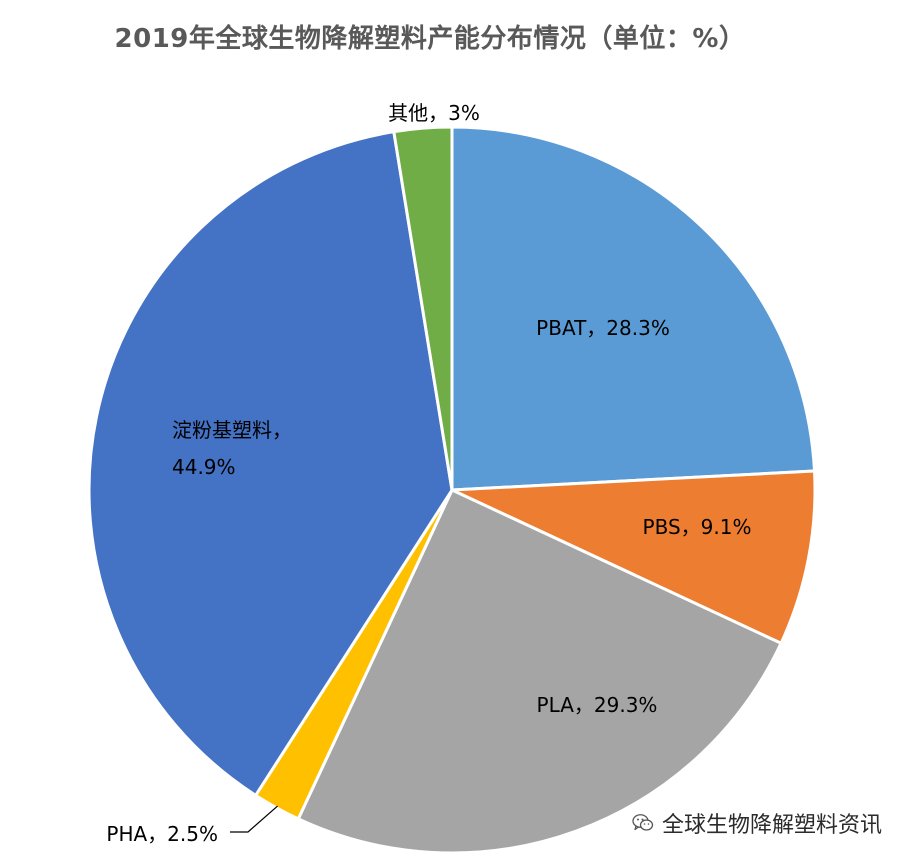  I want to click on pie-slice-其他, so click(423, 308).